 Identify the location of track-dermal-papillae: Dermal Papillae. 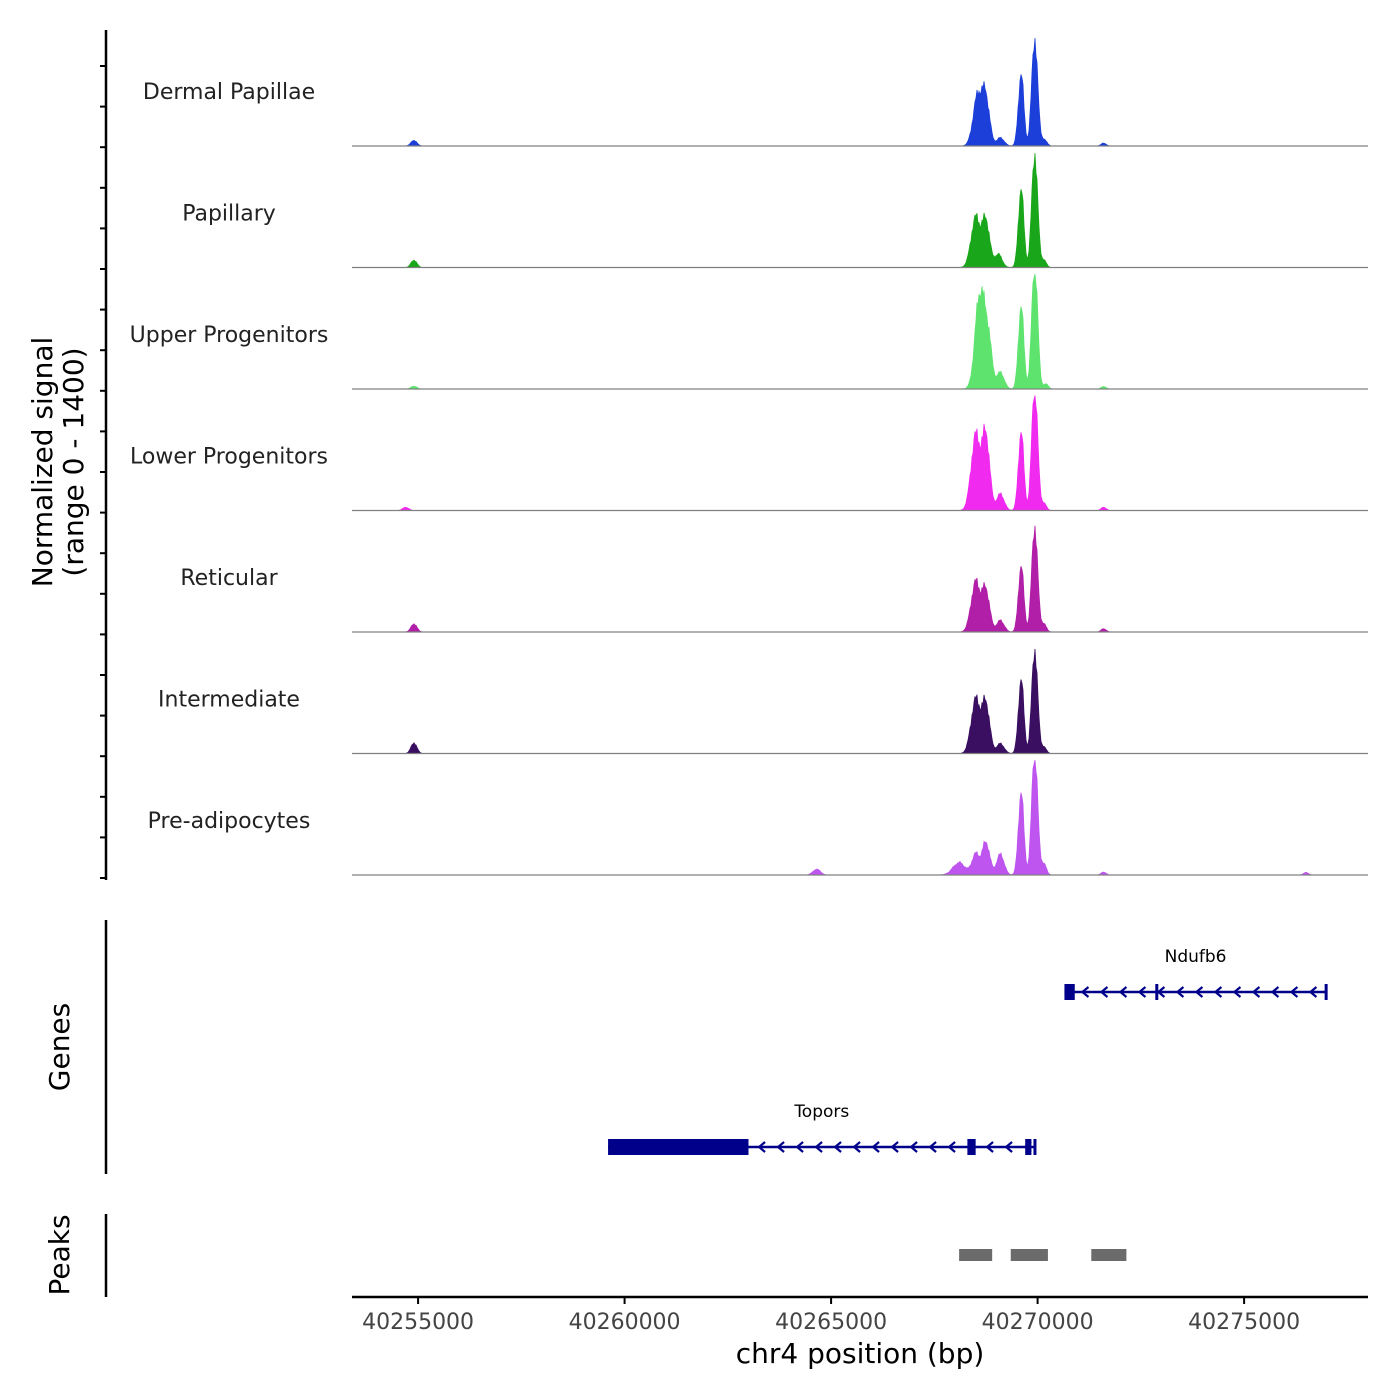
(755, 92).